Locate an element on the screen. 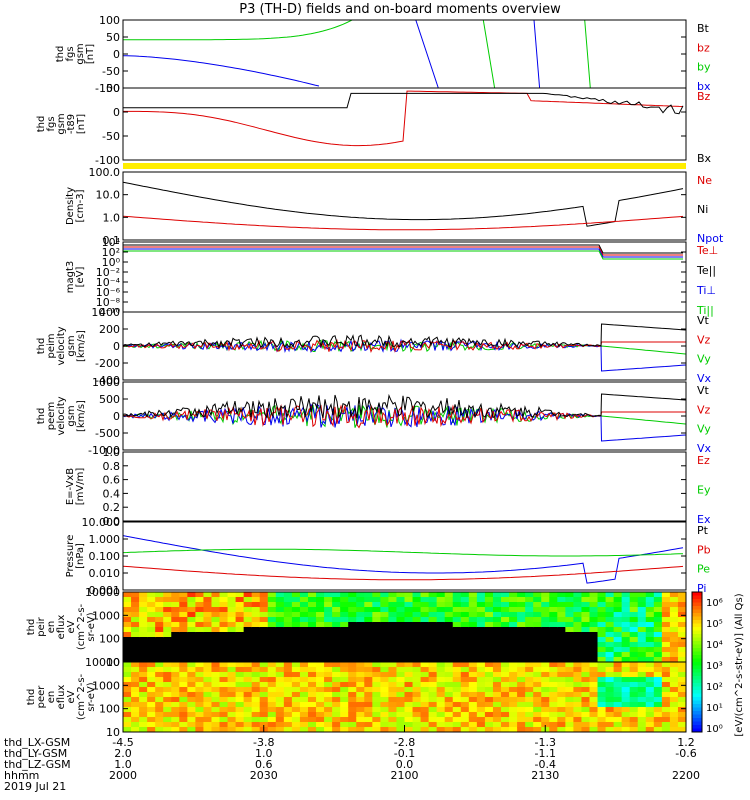  y-tick-label: 10 is located at coordinates (113, 732).